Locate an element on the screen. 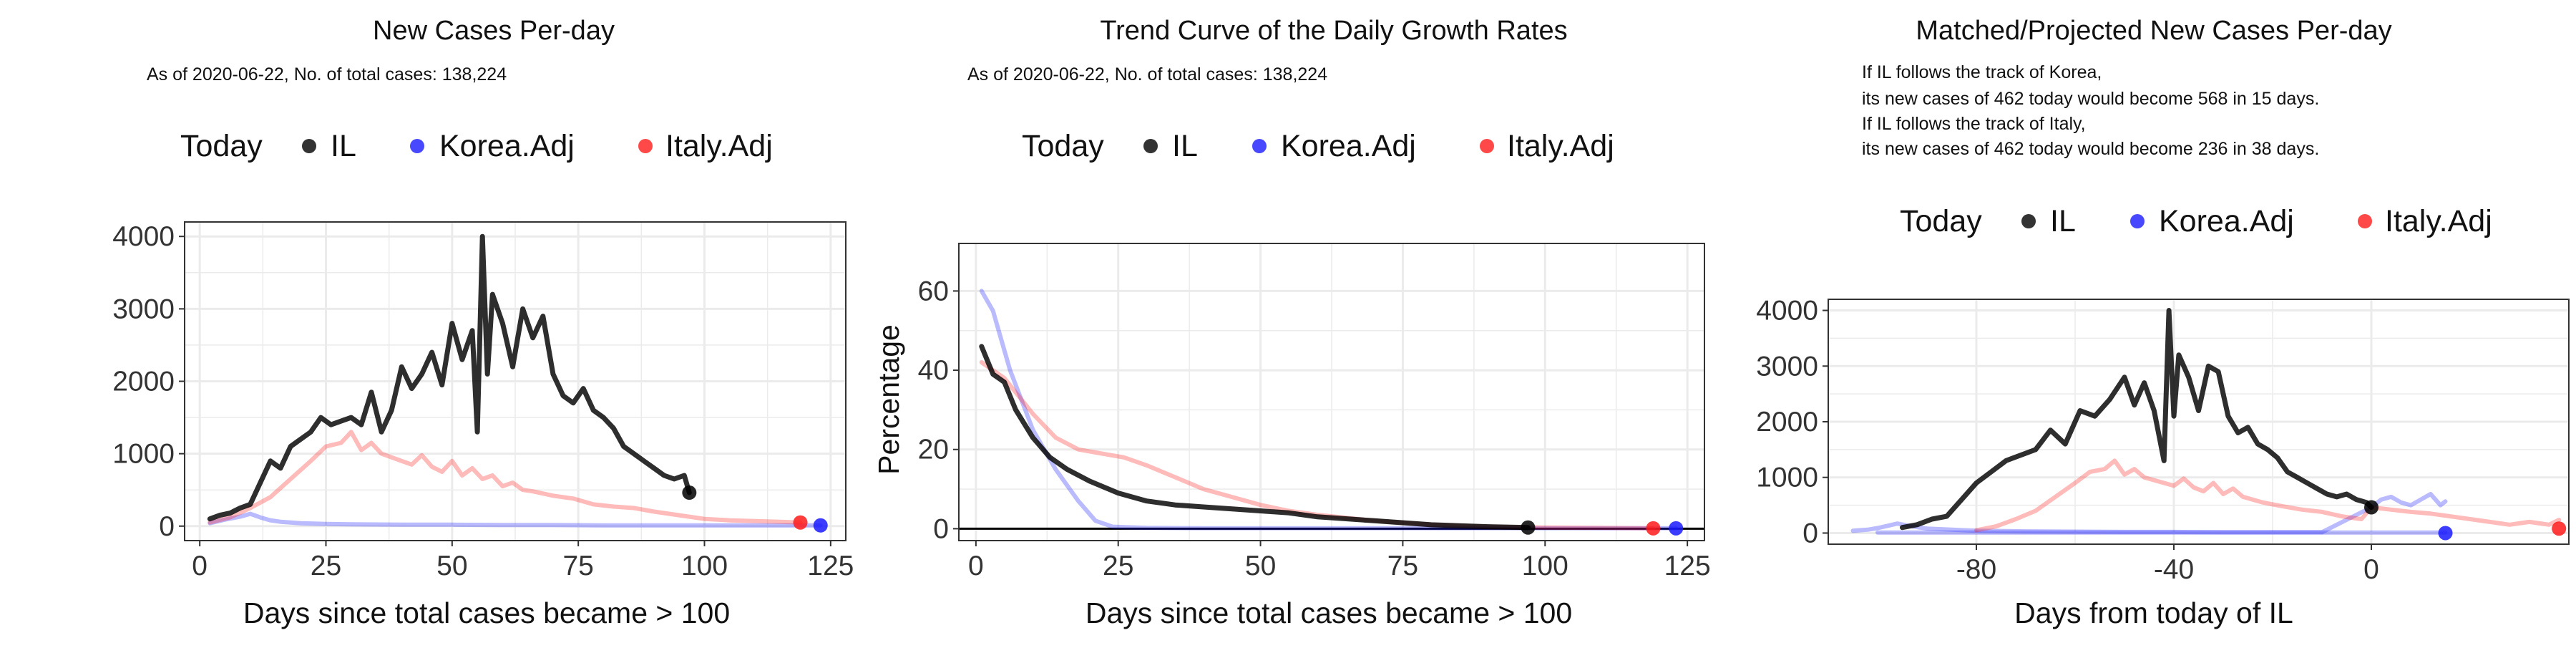 The height and width of the screenshot is (648, 2576). x-axis-title: Days from today of IL is located at coordinates (2153, 612).